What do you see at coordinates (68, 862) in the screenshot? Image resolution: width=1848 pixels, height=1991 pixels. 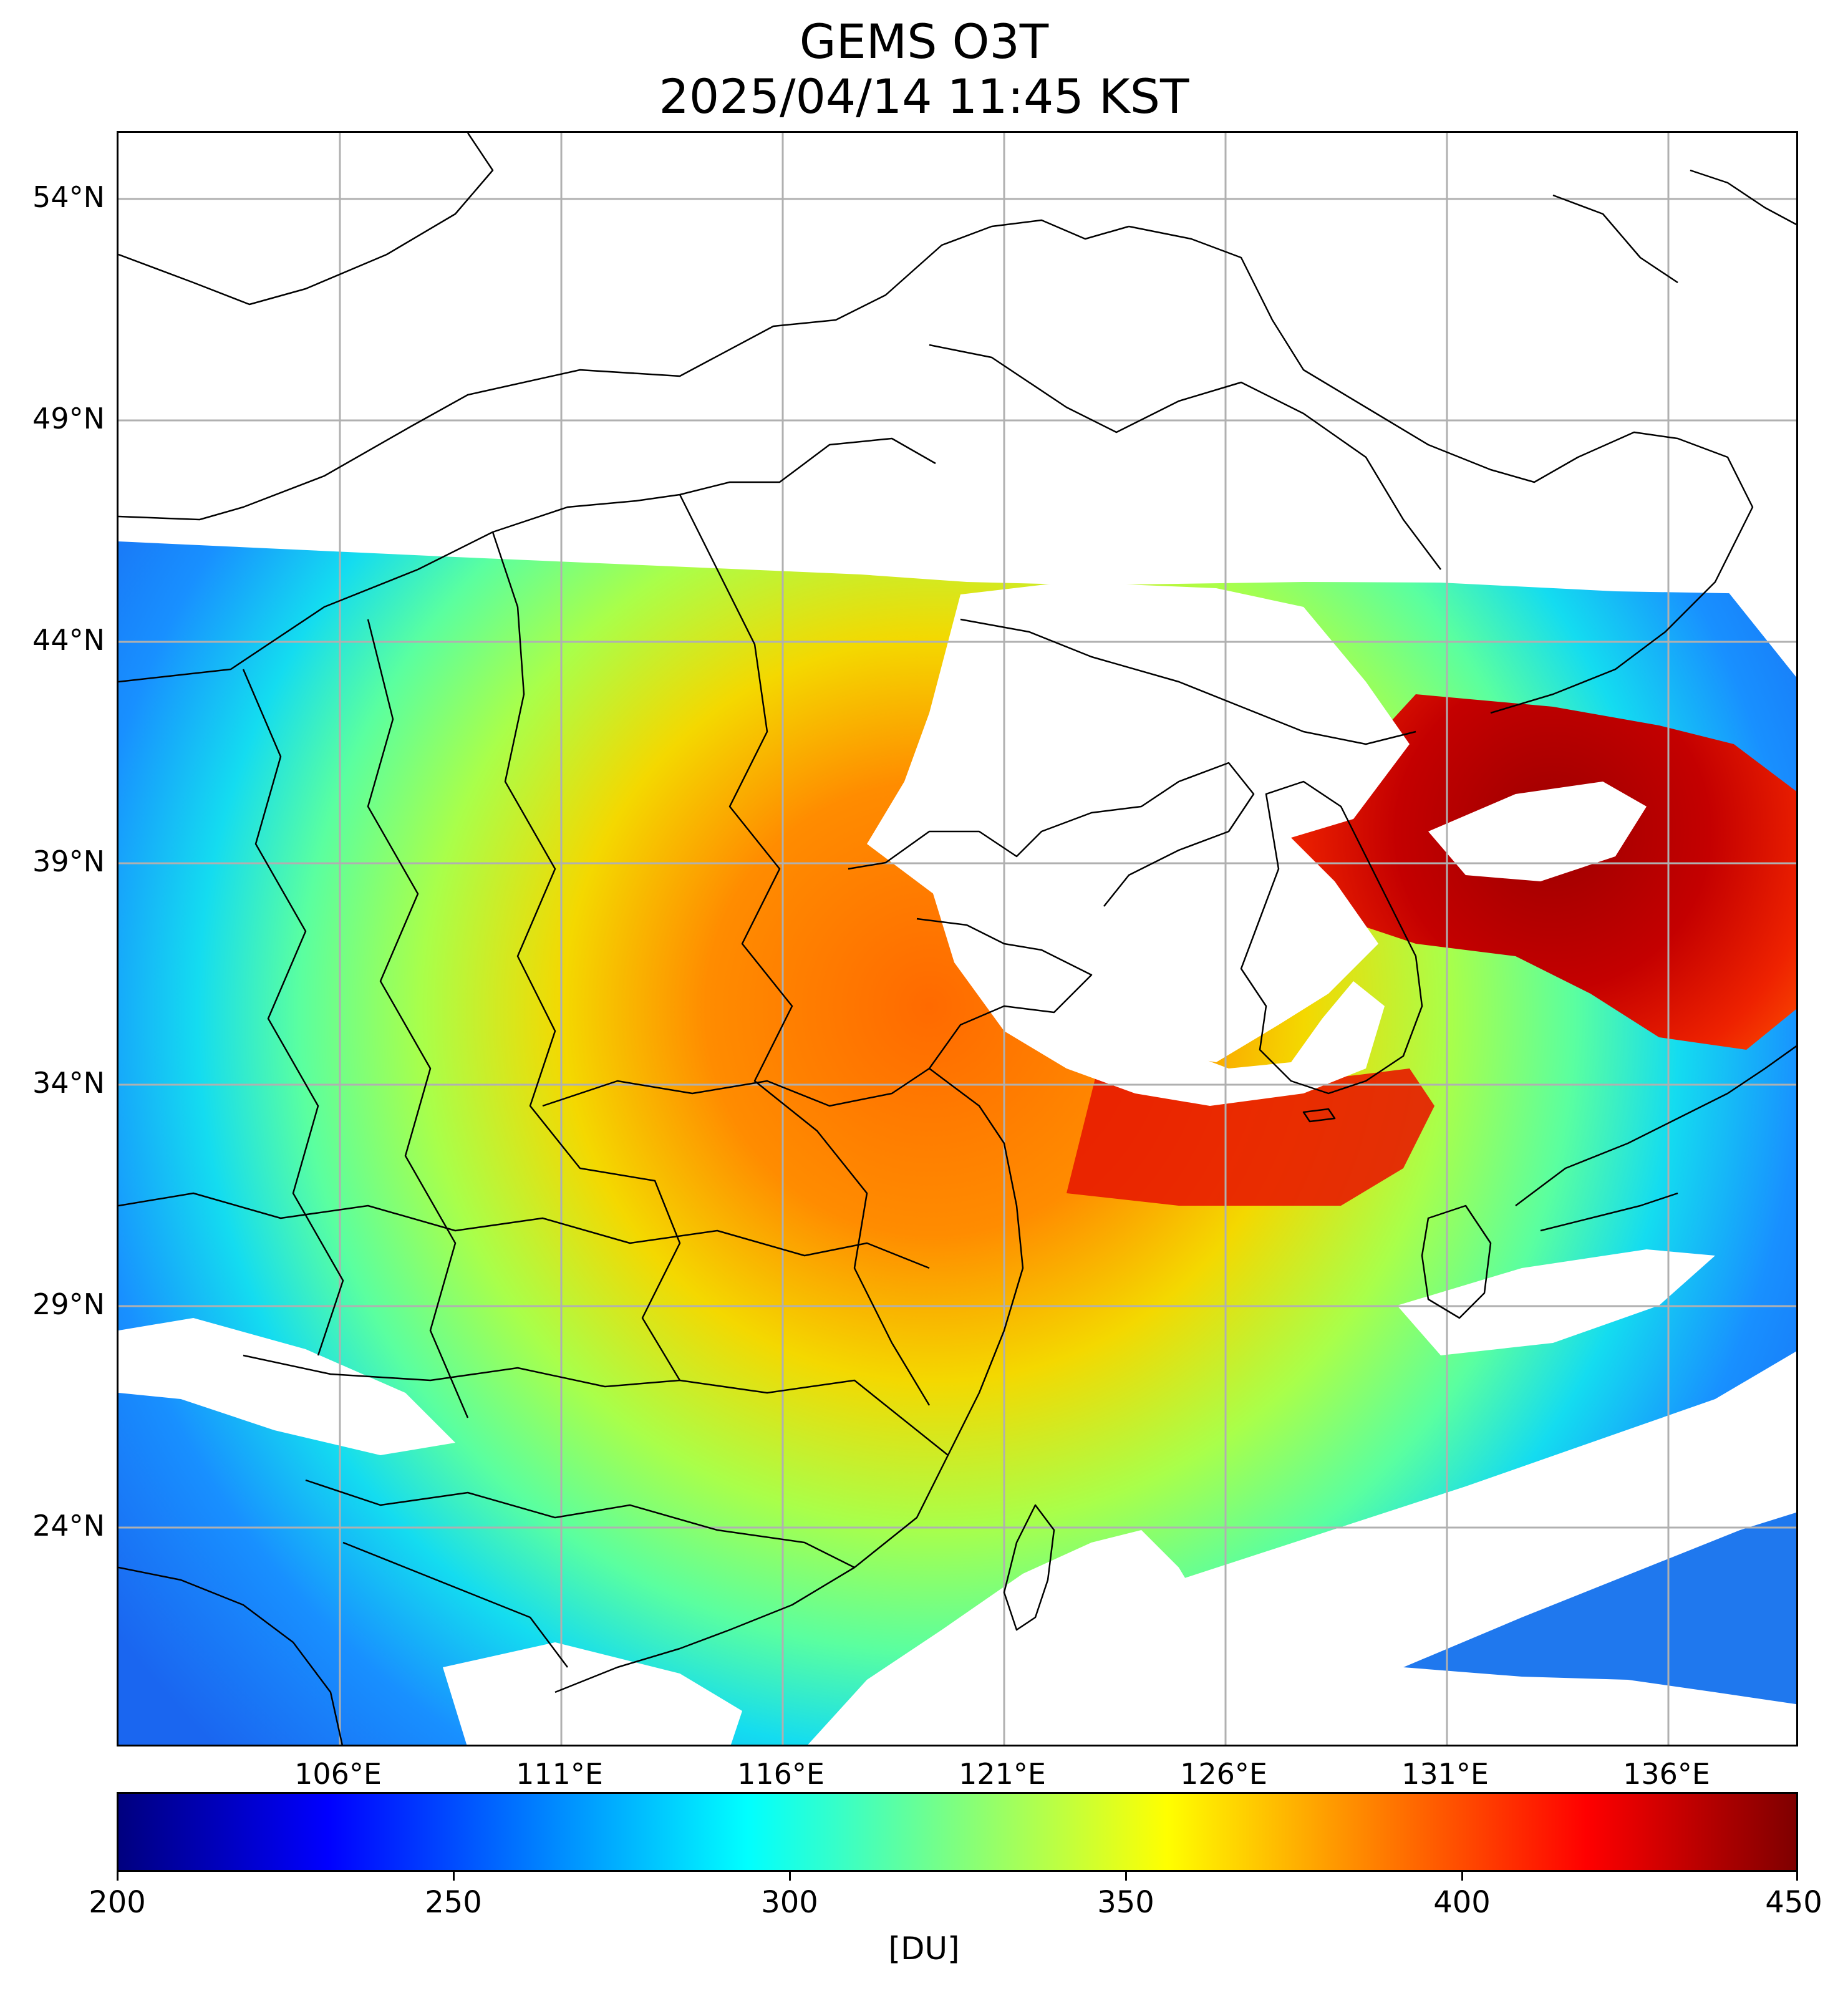 I see `lat-label-39N: 39°N` at bounding box center [68, 862].